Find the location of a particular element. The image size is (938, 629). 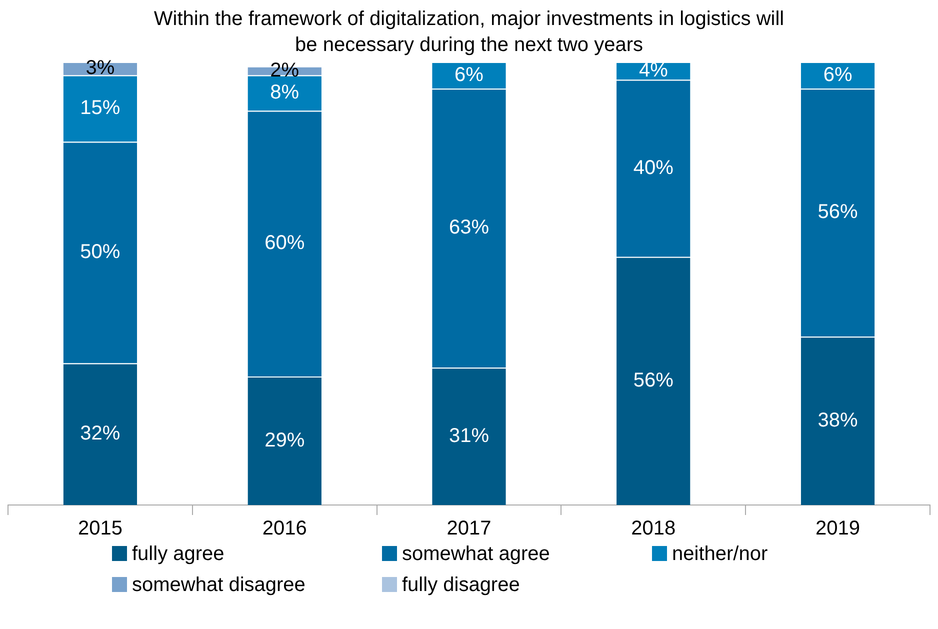

data-label: 32% is located at coordinates (100, 433).